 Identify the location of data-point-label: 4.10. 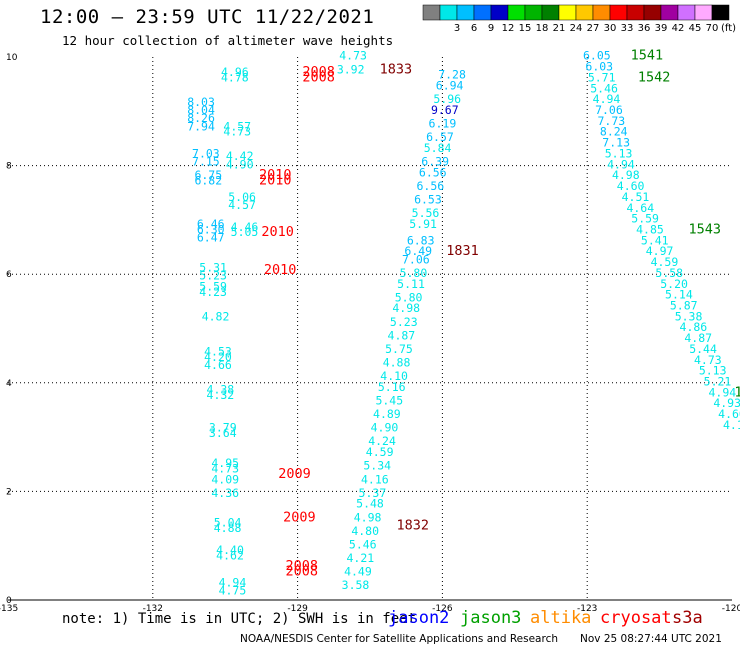
(394, 376).